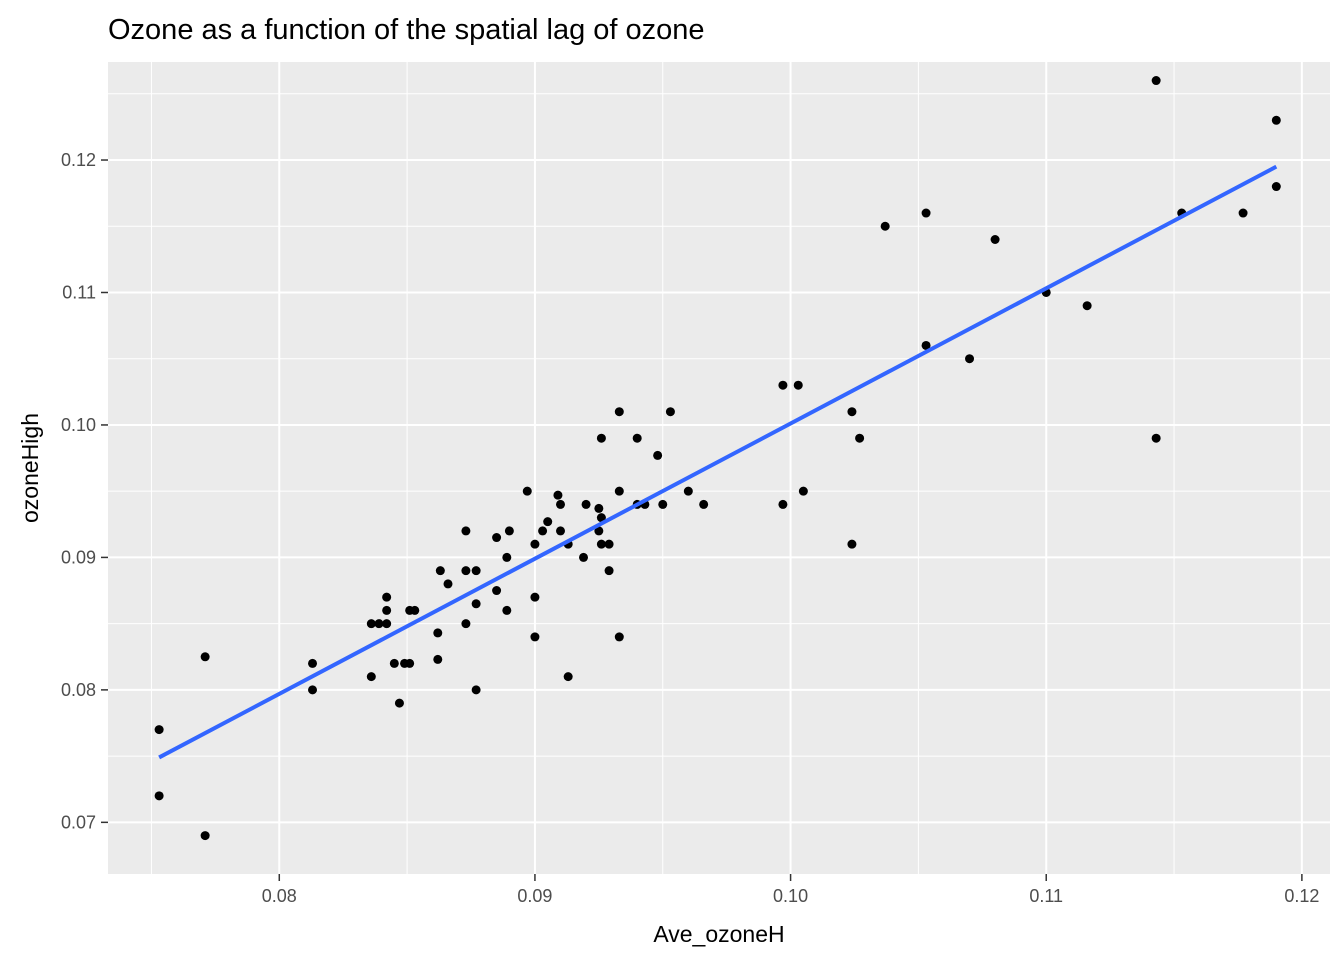 This screenshot has height=960, width=1344. What do you see at coordinates (78, 690) in the screenshot?
I see `y-tick-label: 0.08` at bounding box center [78, 690].